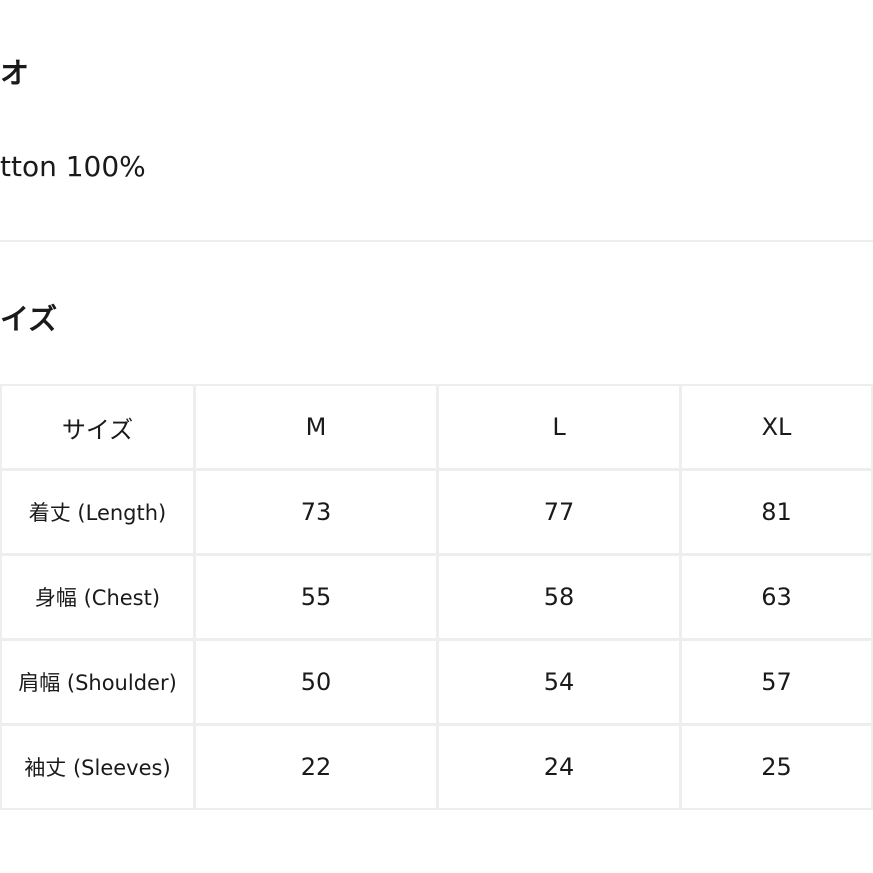 This screenshot has width=873, height=873. What do you see at coordinates (29, 319) in the screenshot?
I see `size-heading: イズ` at bounding box center [29, 319].